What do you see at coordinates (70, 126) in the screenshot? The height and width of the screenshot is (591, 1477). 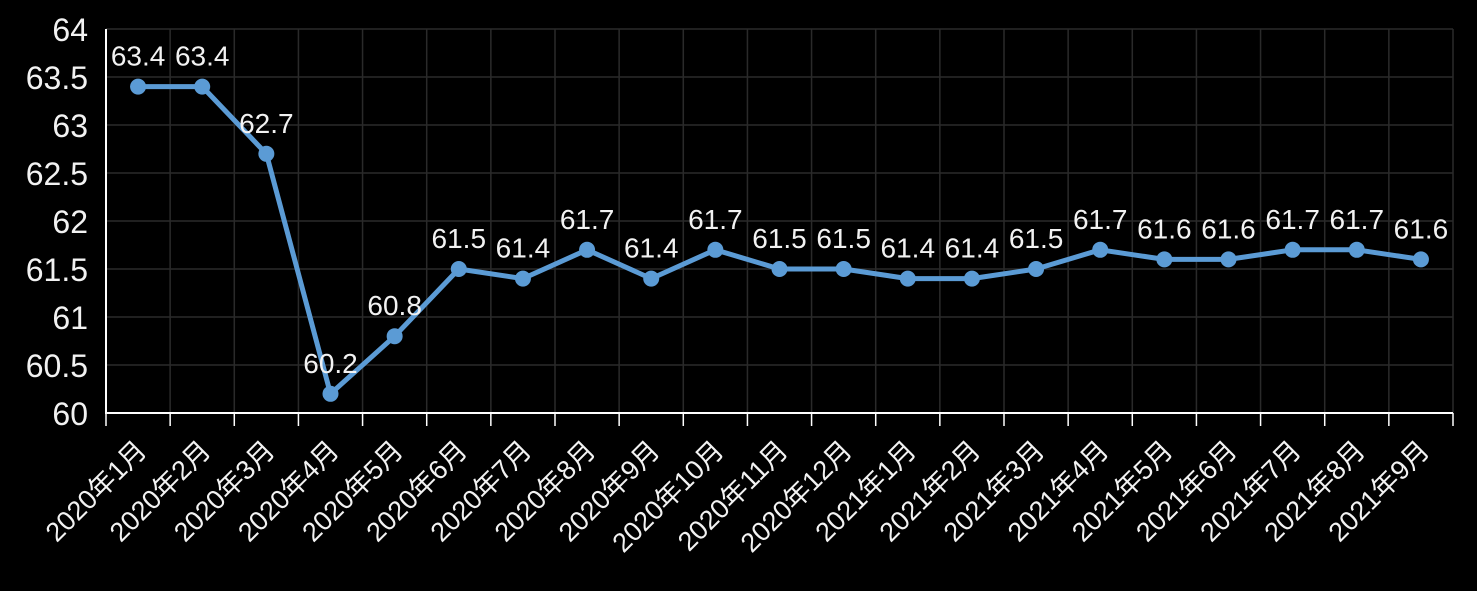 I see `y-axis-label: 63` at bounding box center [70, 126].